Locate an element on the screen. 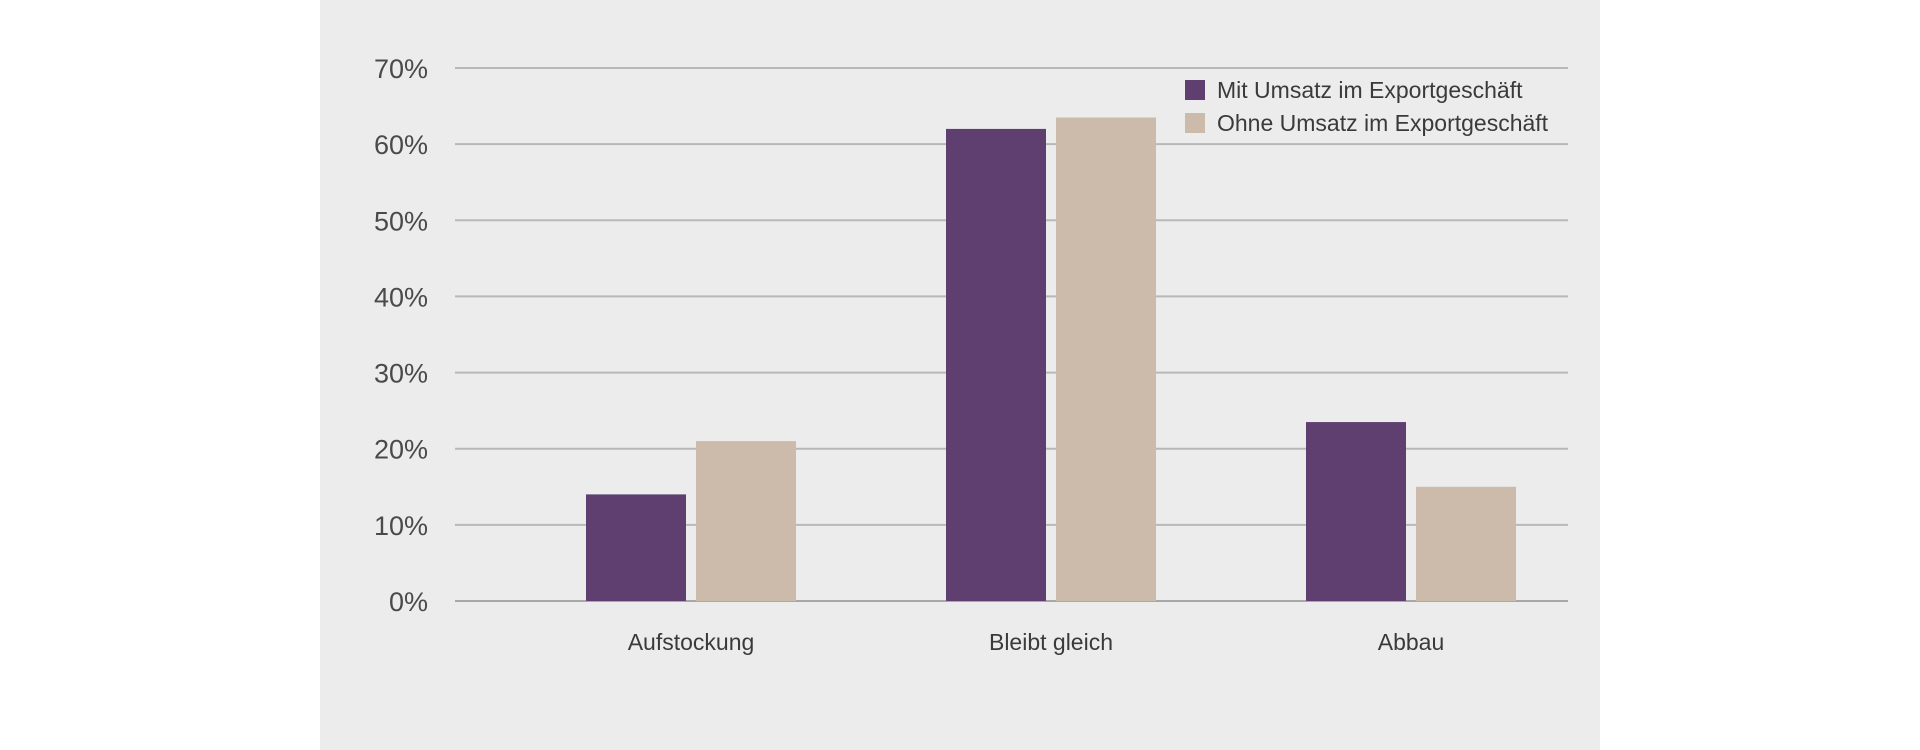  y-tick-label: 60% is located at coordinates (401, 145).